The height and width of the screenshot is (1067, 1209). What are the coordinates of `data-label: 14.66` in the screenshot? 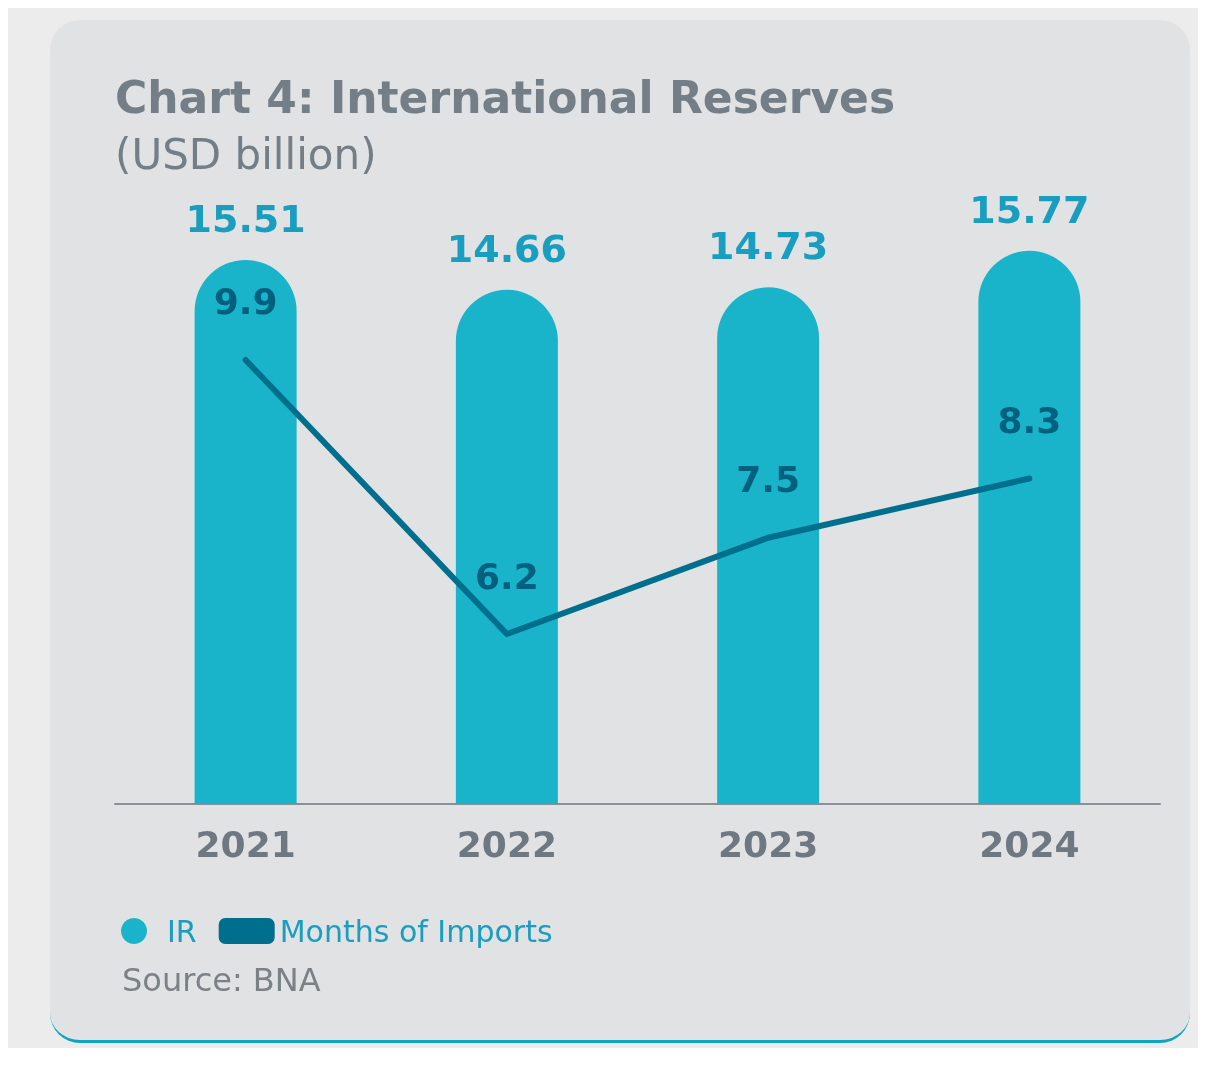 It's located at (506, 248).